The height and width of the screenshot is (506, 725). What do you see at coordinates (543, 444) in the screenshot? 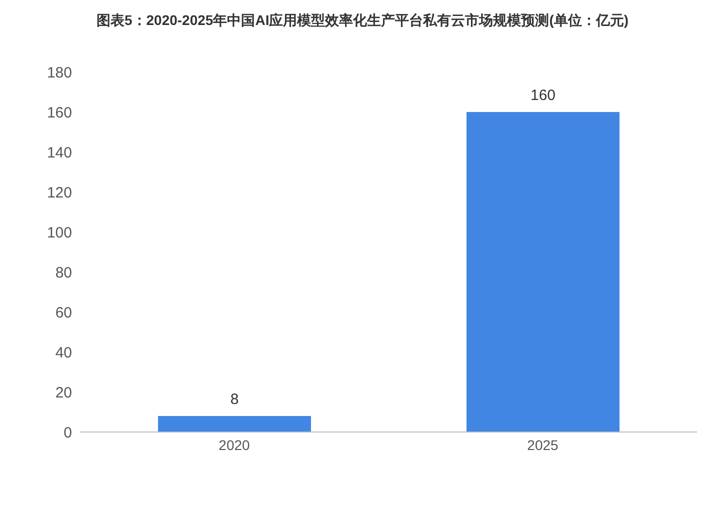
I see `x-tick-label: 2025` at bounding box center [543, 444].